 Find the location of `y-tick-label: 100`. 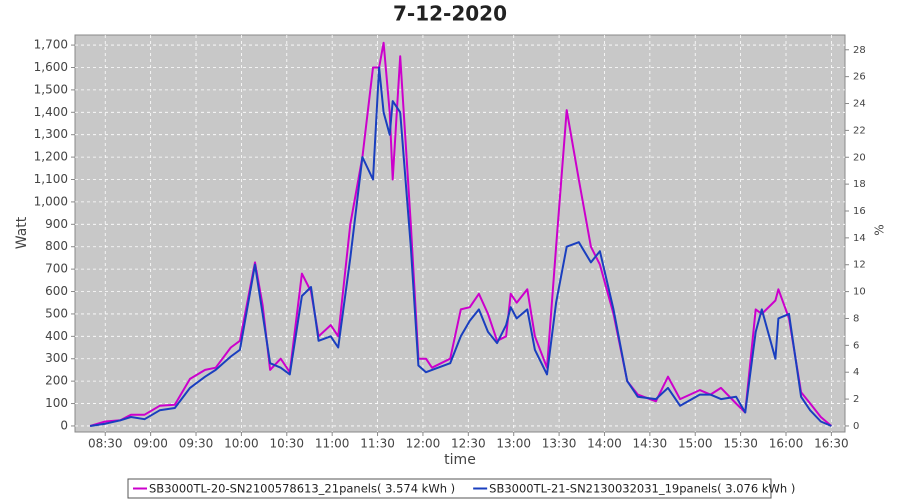

y-tick-label: 100 is located at coordinates (56, 403).